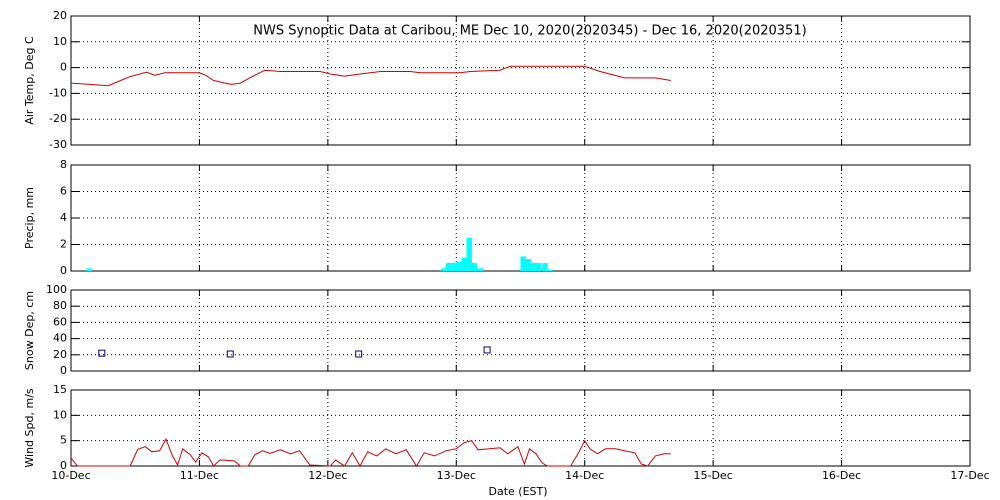 This screenshot has width=1000, height=500. Describe the element at coordinates (29, 330) in the screenshot. I see `y-axis-label: Snow Dep, cm` at that location.